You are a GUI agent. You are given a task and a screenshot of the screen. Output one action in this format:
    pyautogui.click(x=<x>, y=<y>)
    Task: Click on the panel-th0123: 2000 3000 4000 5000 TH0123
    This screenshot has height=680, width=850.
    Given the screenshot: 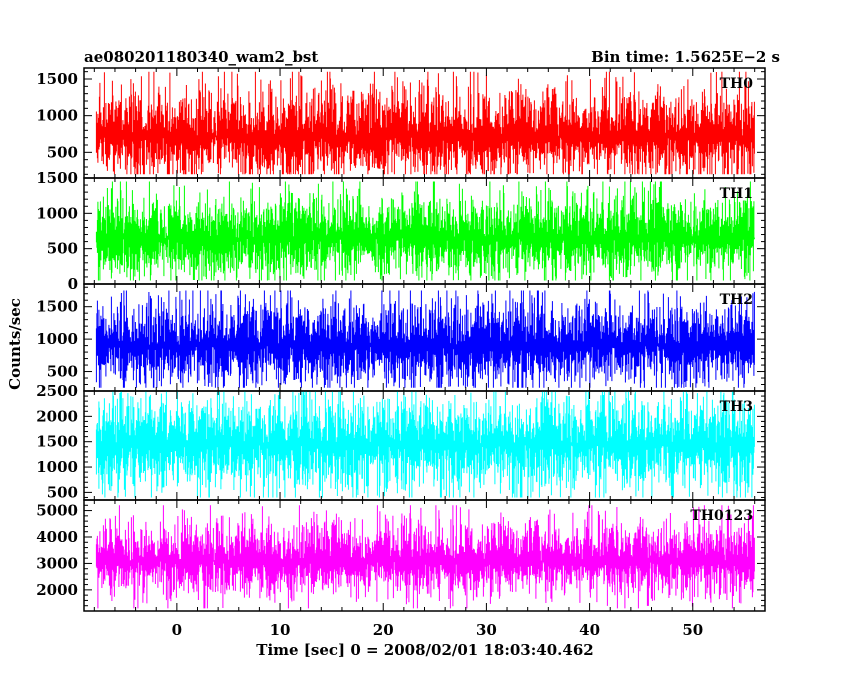 What is the action you would take?
    pyautogui.click(x=401, y=555)
    